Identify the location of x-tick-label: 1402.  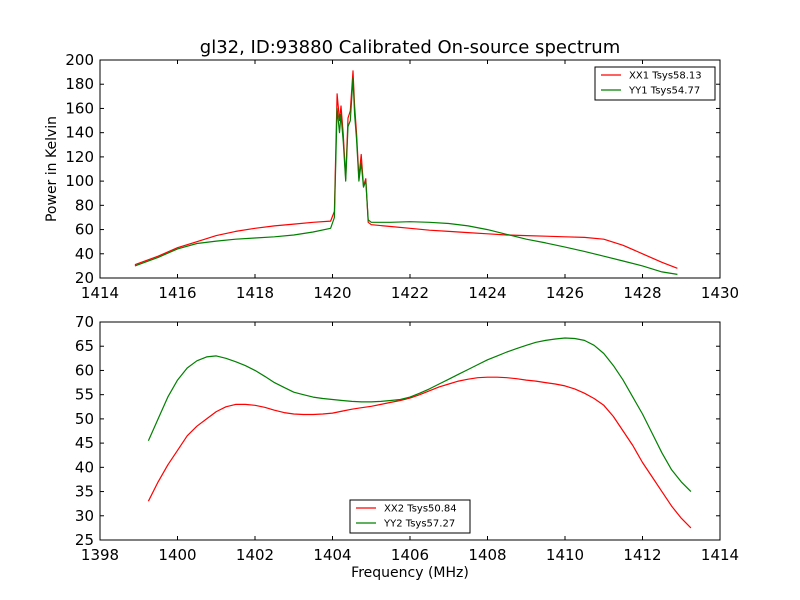
(255, 555).